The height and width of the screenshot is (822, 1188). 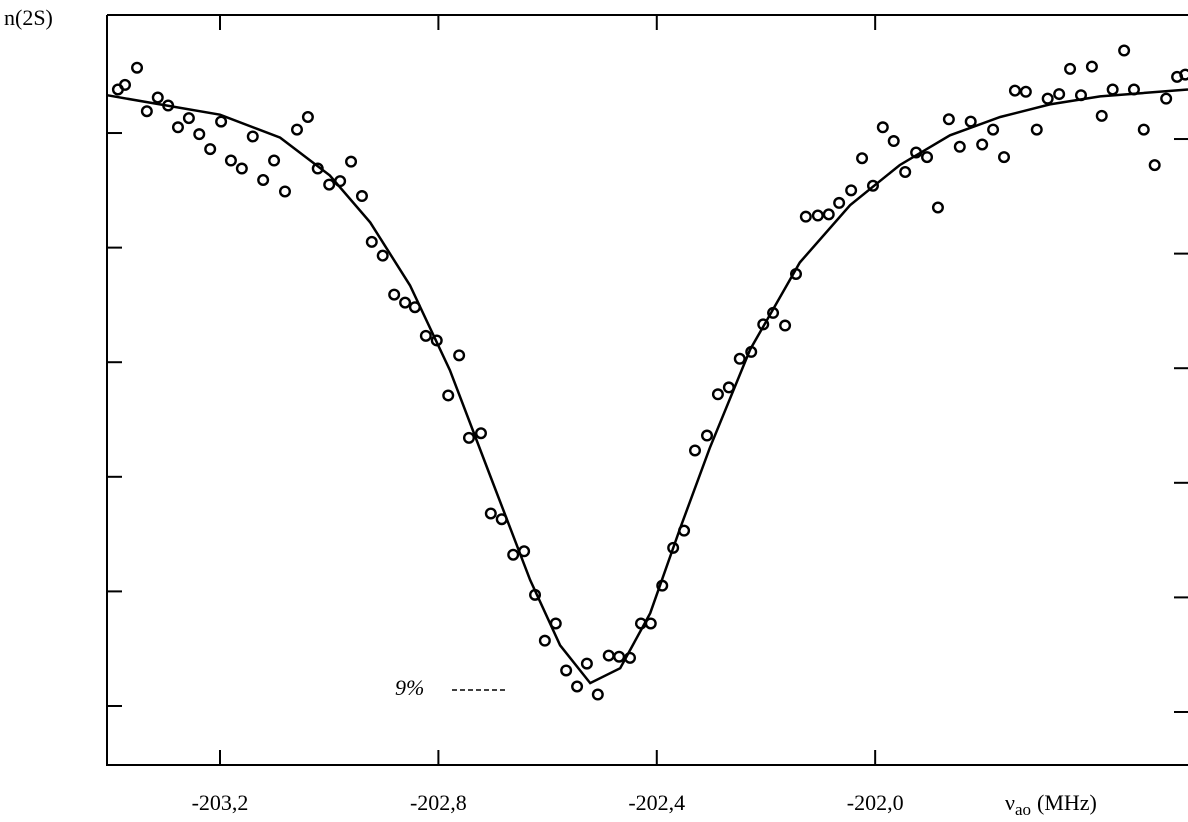 What do you see at coordinates (220, 802) in the screenshot?
I see `x-tick-label: -203,2` at bounding box center [220, 802].